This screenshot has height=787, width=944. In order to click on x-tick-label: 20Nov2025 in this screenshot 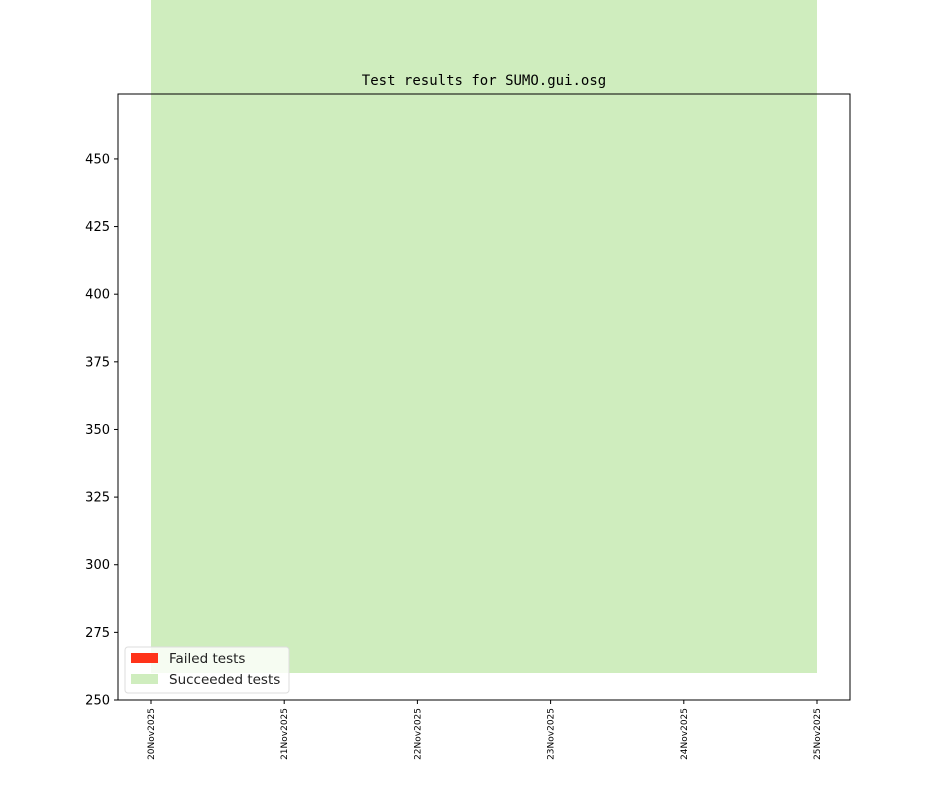, I will do `click(152, 734)`.